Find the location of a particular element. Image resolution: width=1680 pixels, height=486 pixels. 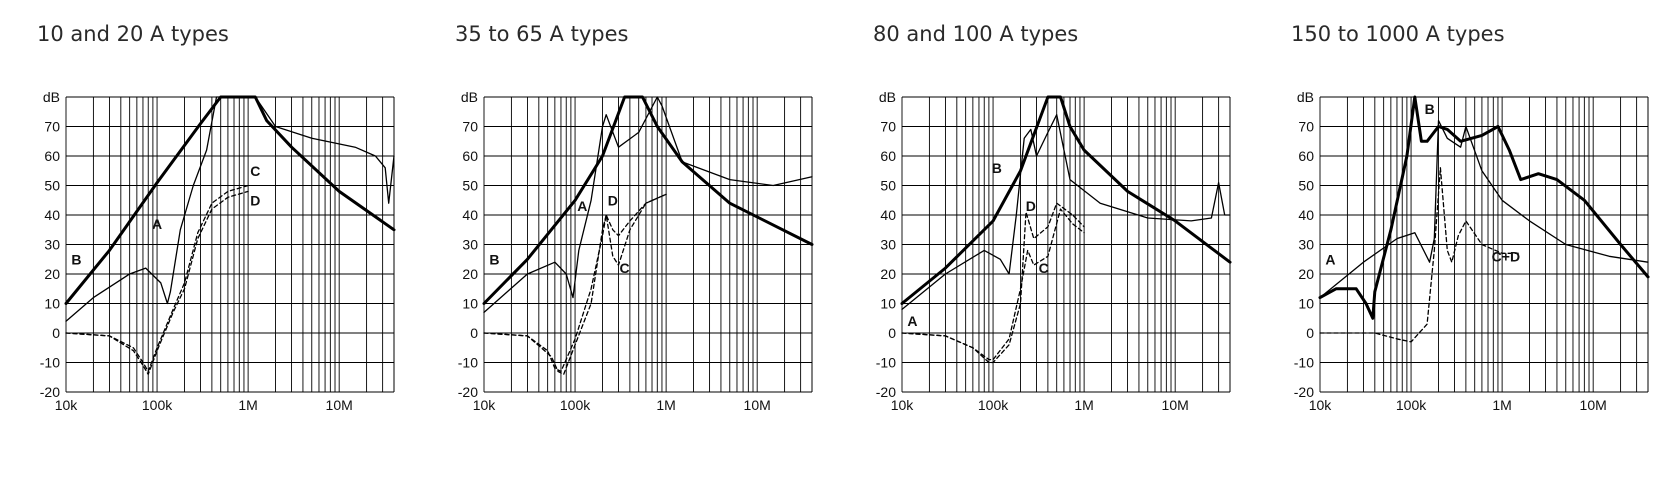

chart-title: 150 to 1000 A types is located at coordinates (1398, 34).